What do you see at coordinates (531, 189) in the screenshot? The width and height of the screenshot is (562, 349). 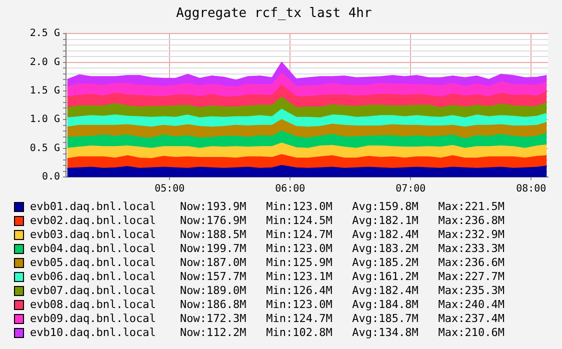 I see `x-tick-label: 08:00` at bounding box center [531, 189].